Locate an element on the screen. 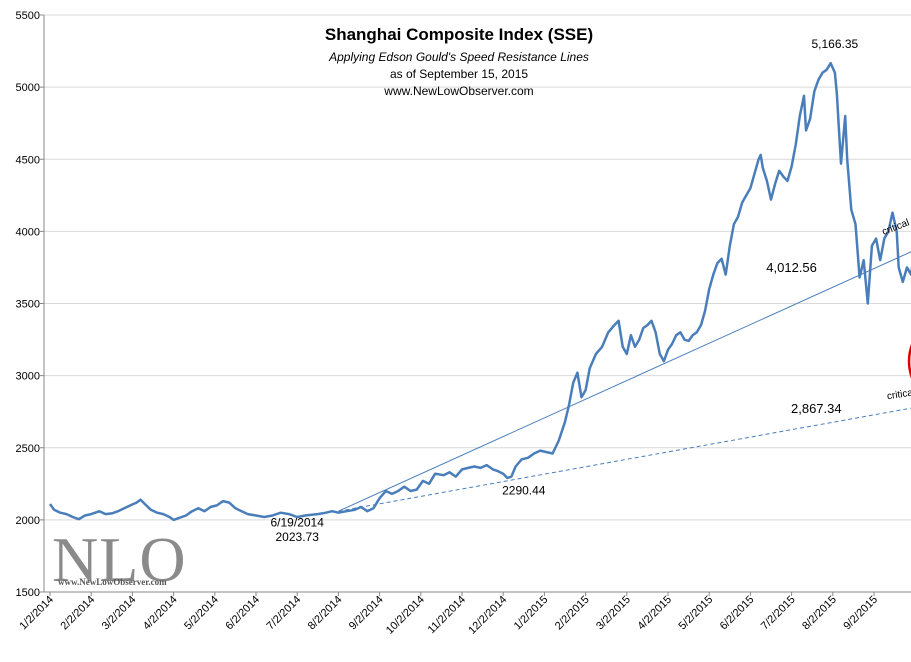 The width and height of the screenshot is (911, 662). y-tick-label: 2000 is located at coordinates (28, 521).